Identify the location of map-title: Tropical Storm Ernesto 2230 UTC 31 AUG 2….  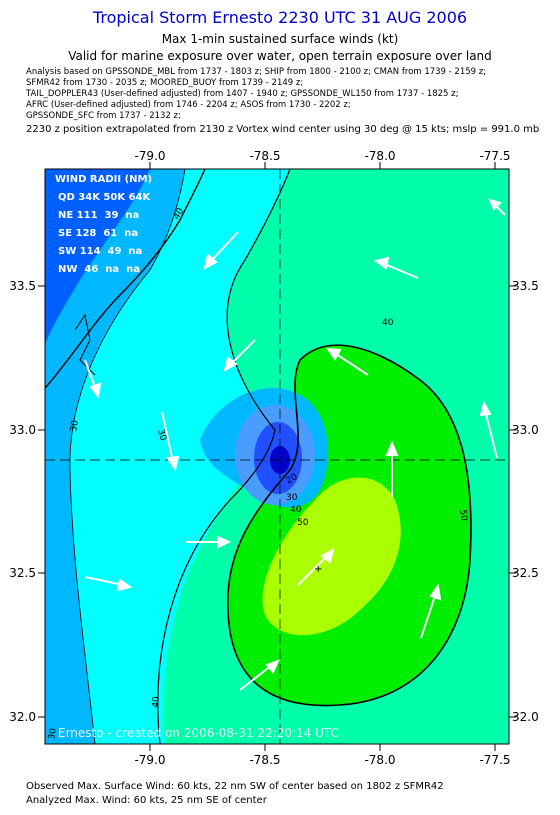
(280, 17).